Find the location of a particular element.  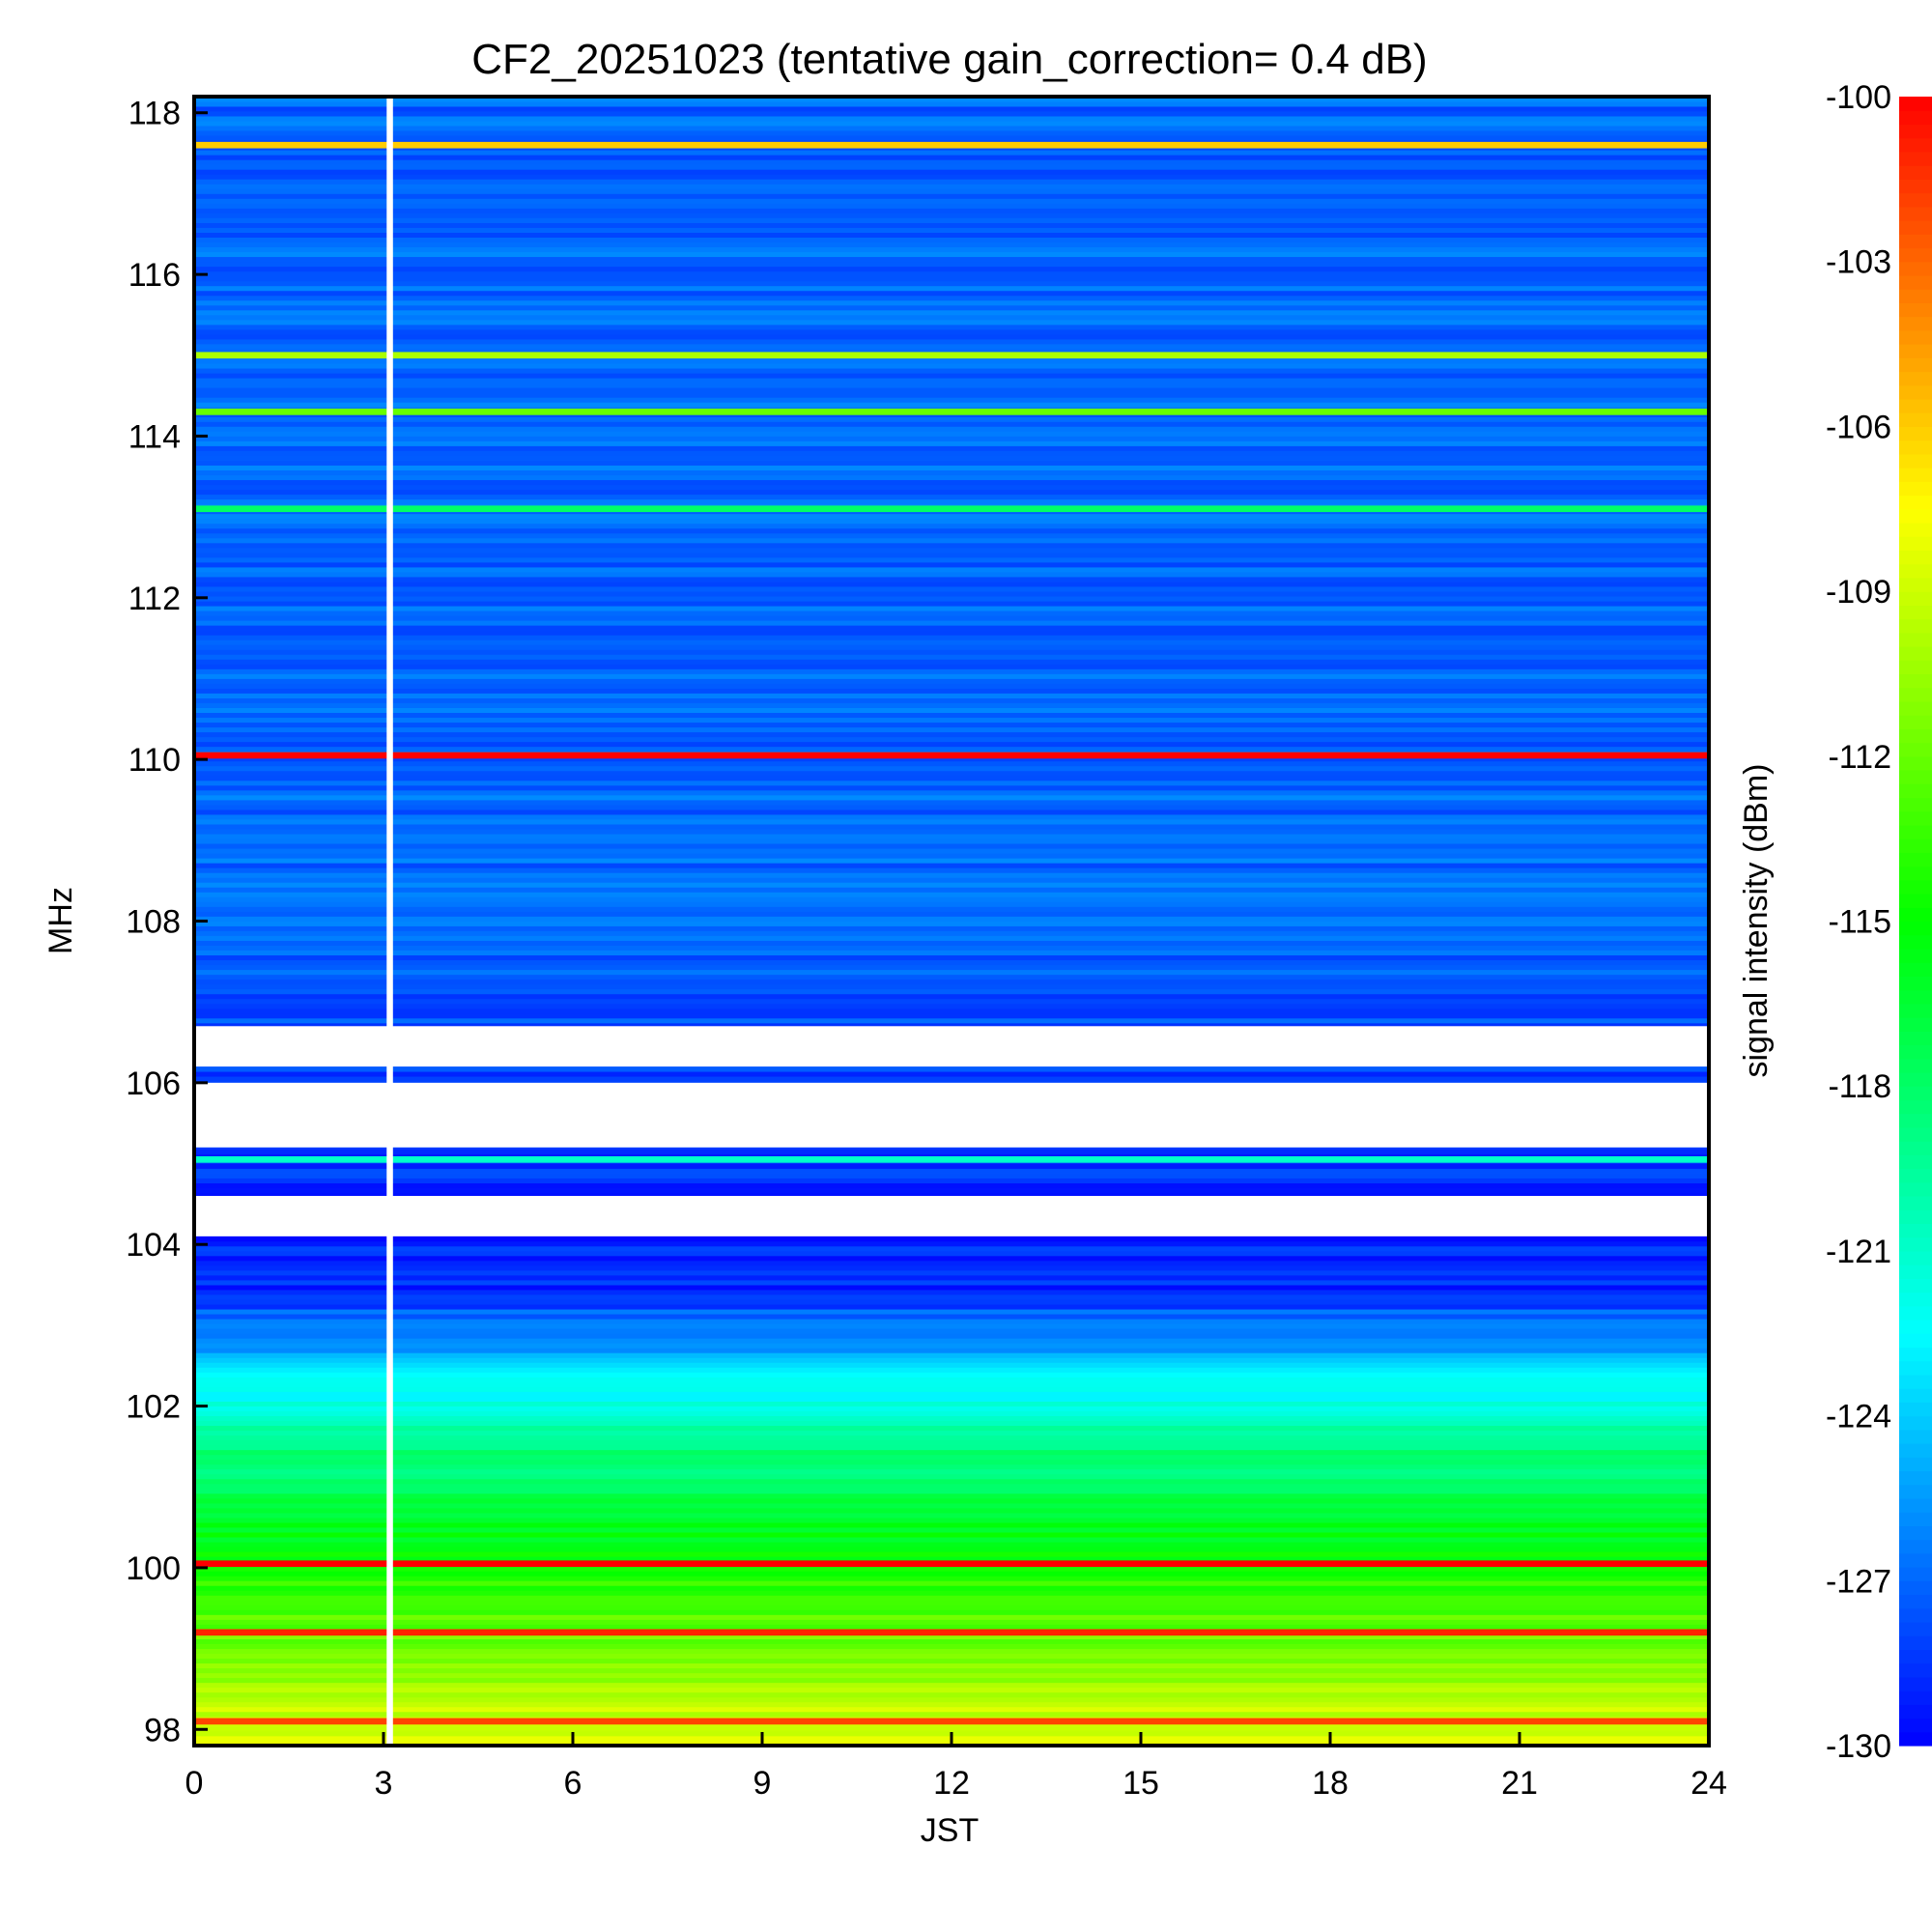

colorbar is located at coordinates (1915, 922).